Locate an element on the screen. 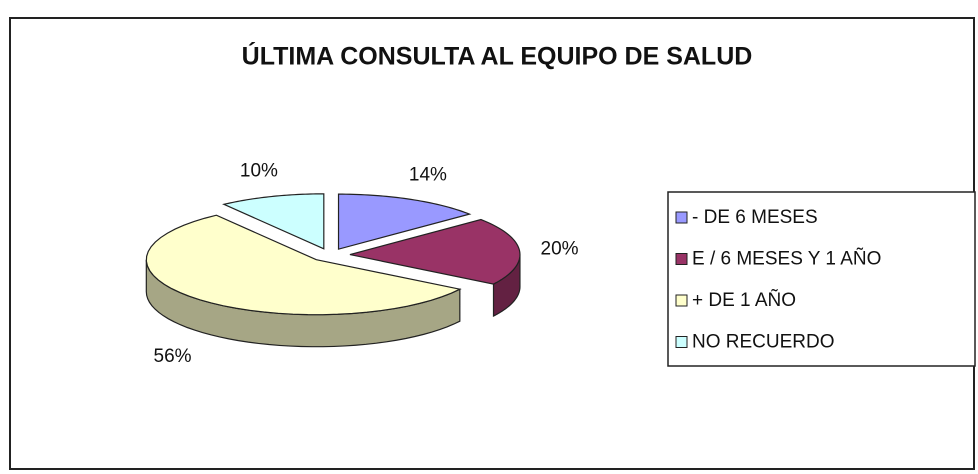 This screenshot has width=978, height=474. data-label: 20% is located at coordinates (560, 248).